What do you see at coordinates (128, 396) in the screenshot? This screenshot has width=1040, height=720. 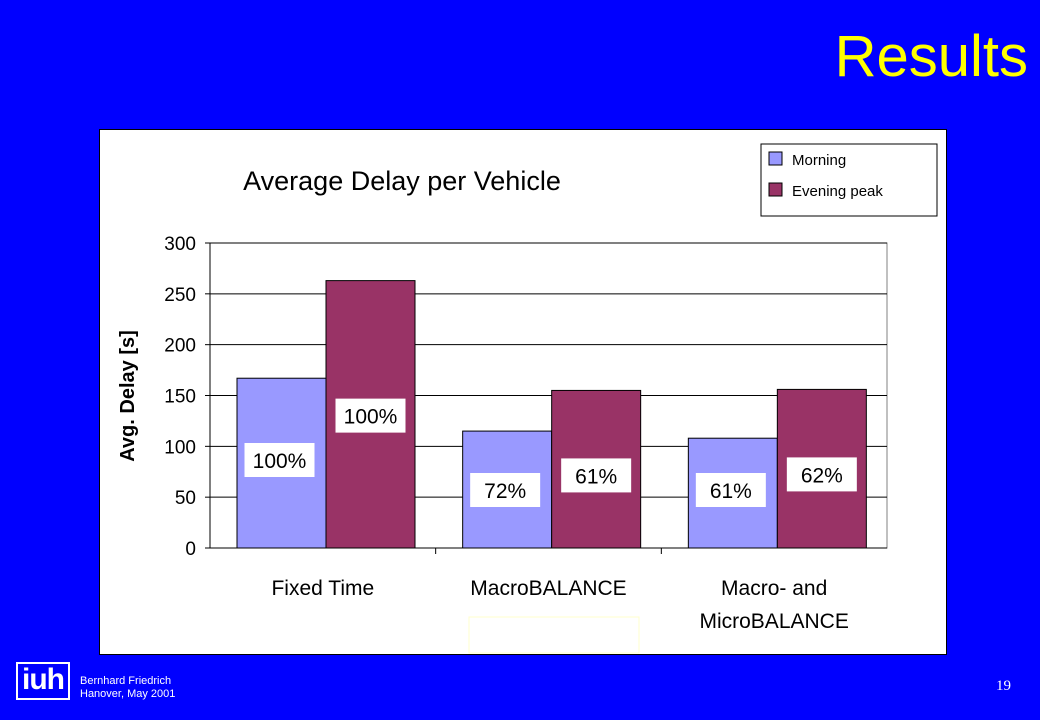 I see `y-axis-label: Avg. Delay [s]` at bounding box center [128, 396].